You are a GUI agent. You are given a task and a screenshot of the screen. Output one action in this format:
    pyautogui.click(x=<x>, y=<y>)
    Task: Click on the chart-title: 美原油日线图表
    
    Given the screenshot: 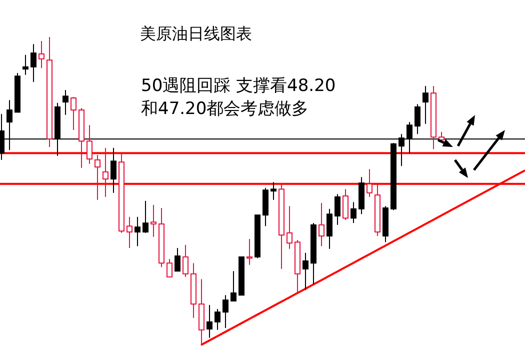 What is the action you would take?
    pyautogui.click(x=196, y=33)
    